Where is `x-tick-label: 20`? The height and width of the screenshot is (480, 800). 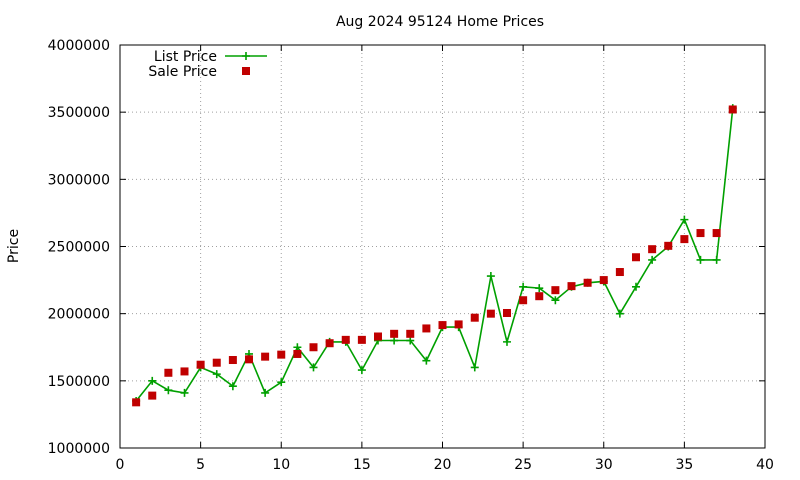
x-tick-label: 20 is located at coordinates (443, 465).